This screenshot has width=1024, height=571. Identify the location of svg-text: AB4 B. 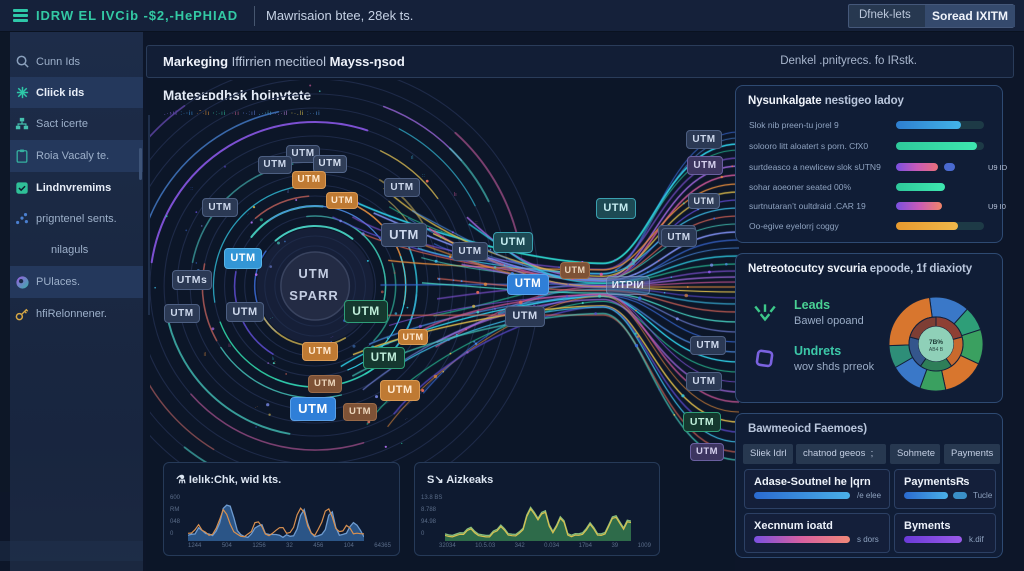
(936, 350).